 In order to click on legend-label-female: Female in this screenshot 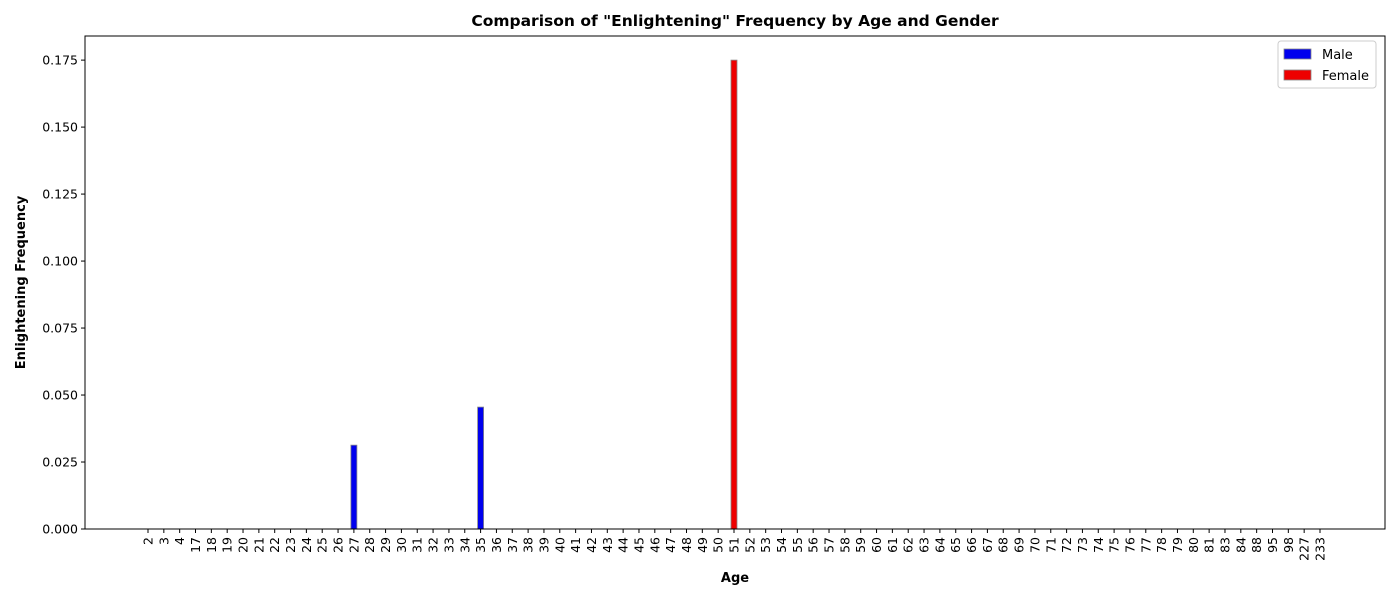, I will do `click(1345, 76)`.